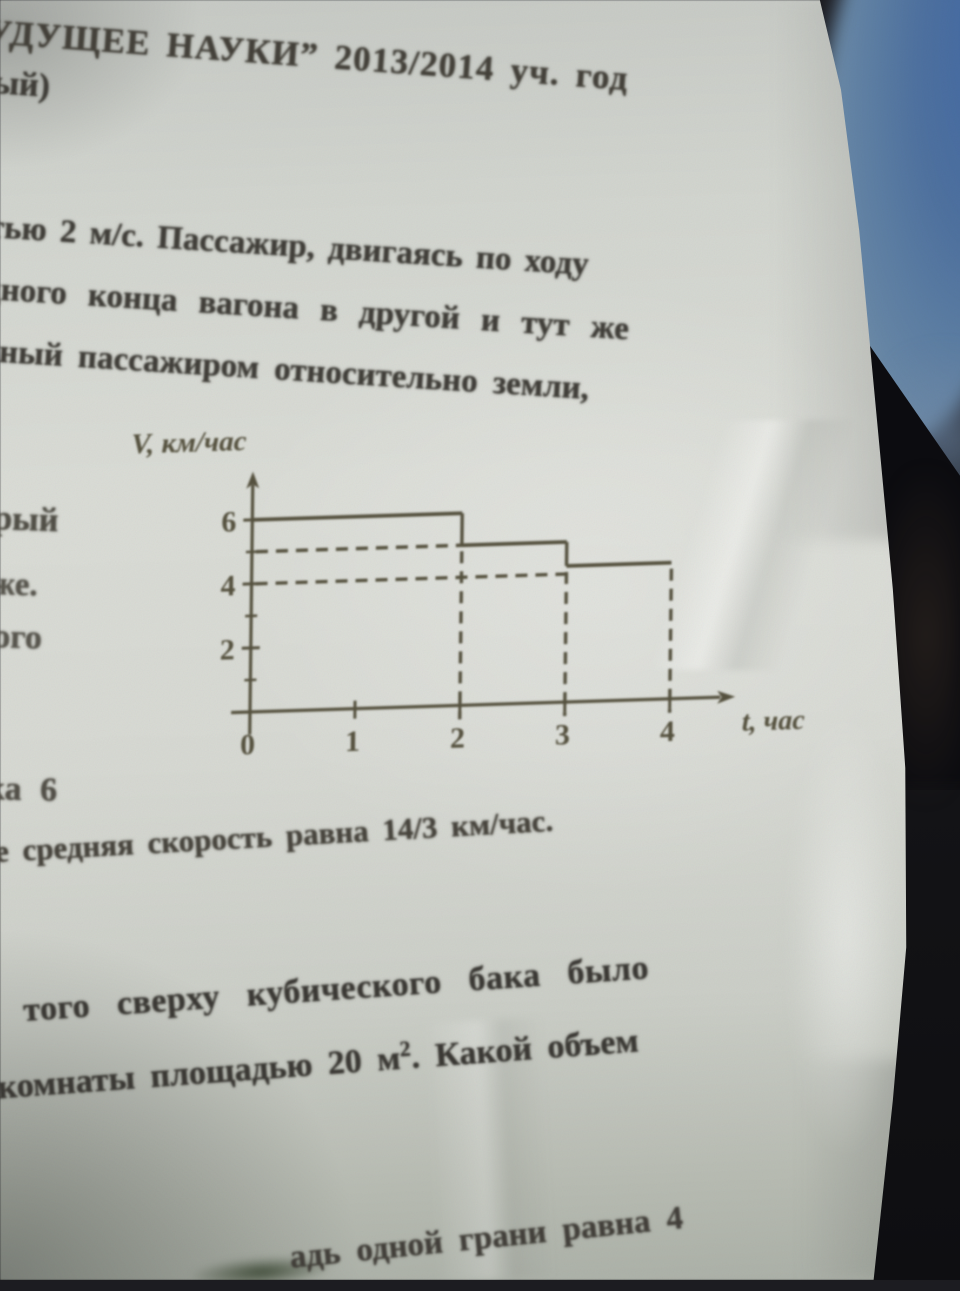 The height and width of the screenshot is (1291, 960). What do you see at coordinates (21, 638) in the screenshot?
I see `margin-text-fragment: ого` at bounding box center [21, 638].